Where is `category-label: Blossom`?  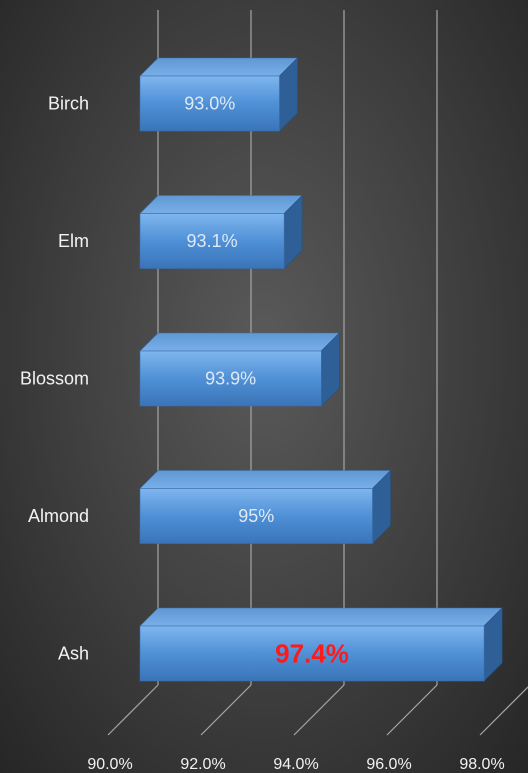
category-label: Blossom is located at coordinates (54, 379).